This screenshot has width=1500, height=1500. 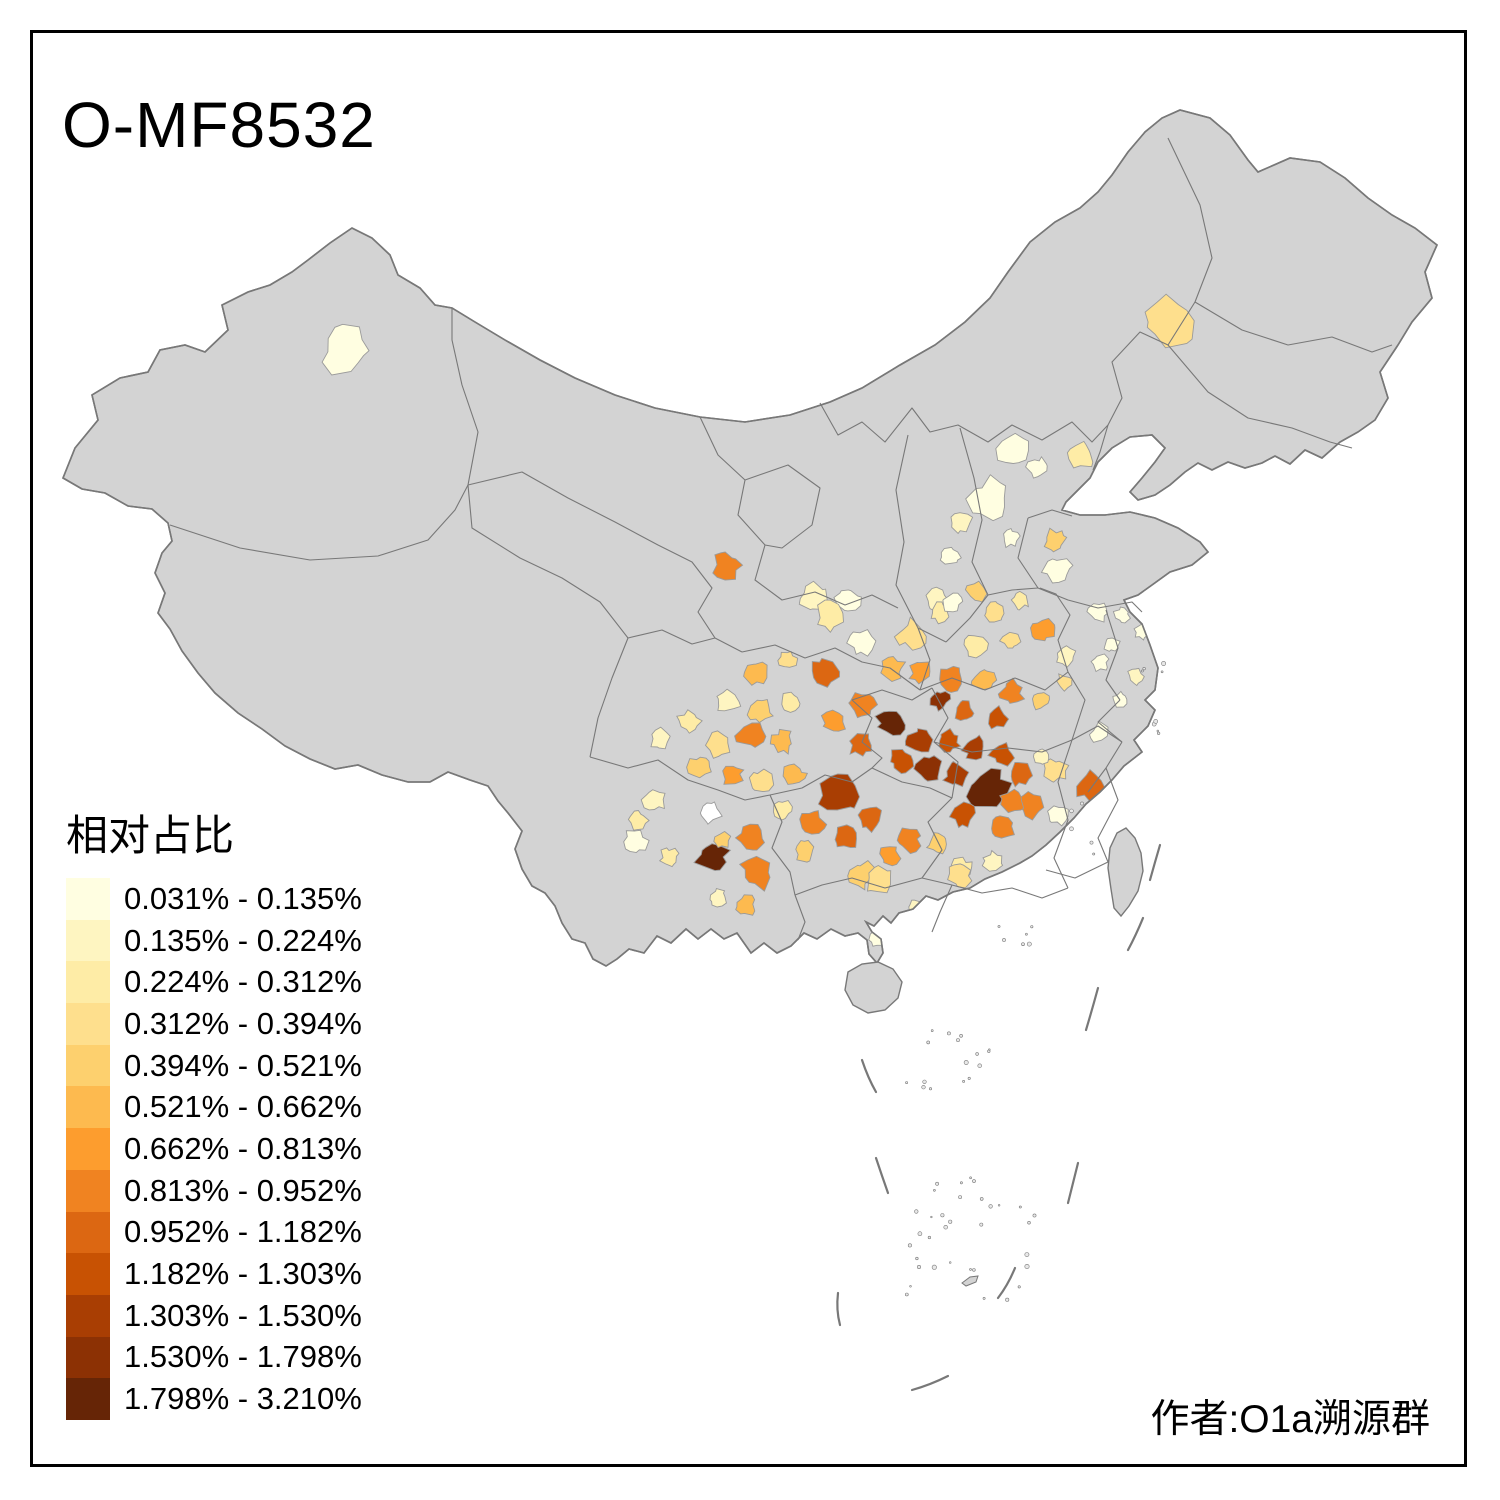 I want to click on legend-label: 0.312% - 0.394%, so click(x=243, y=1023).